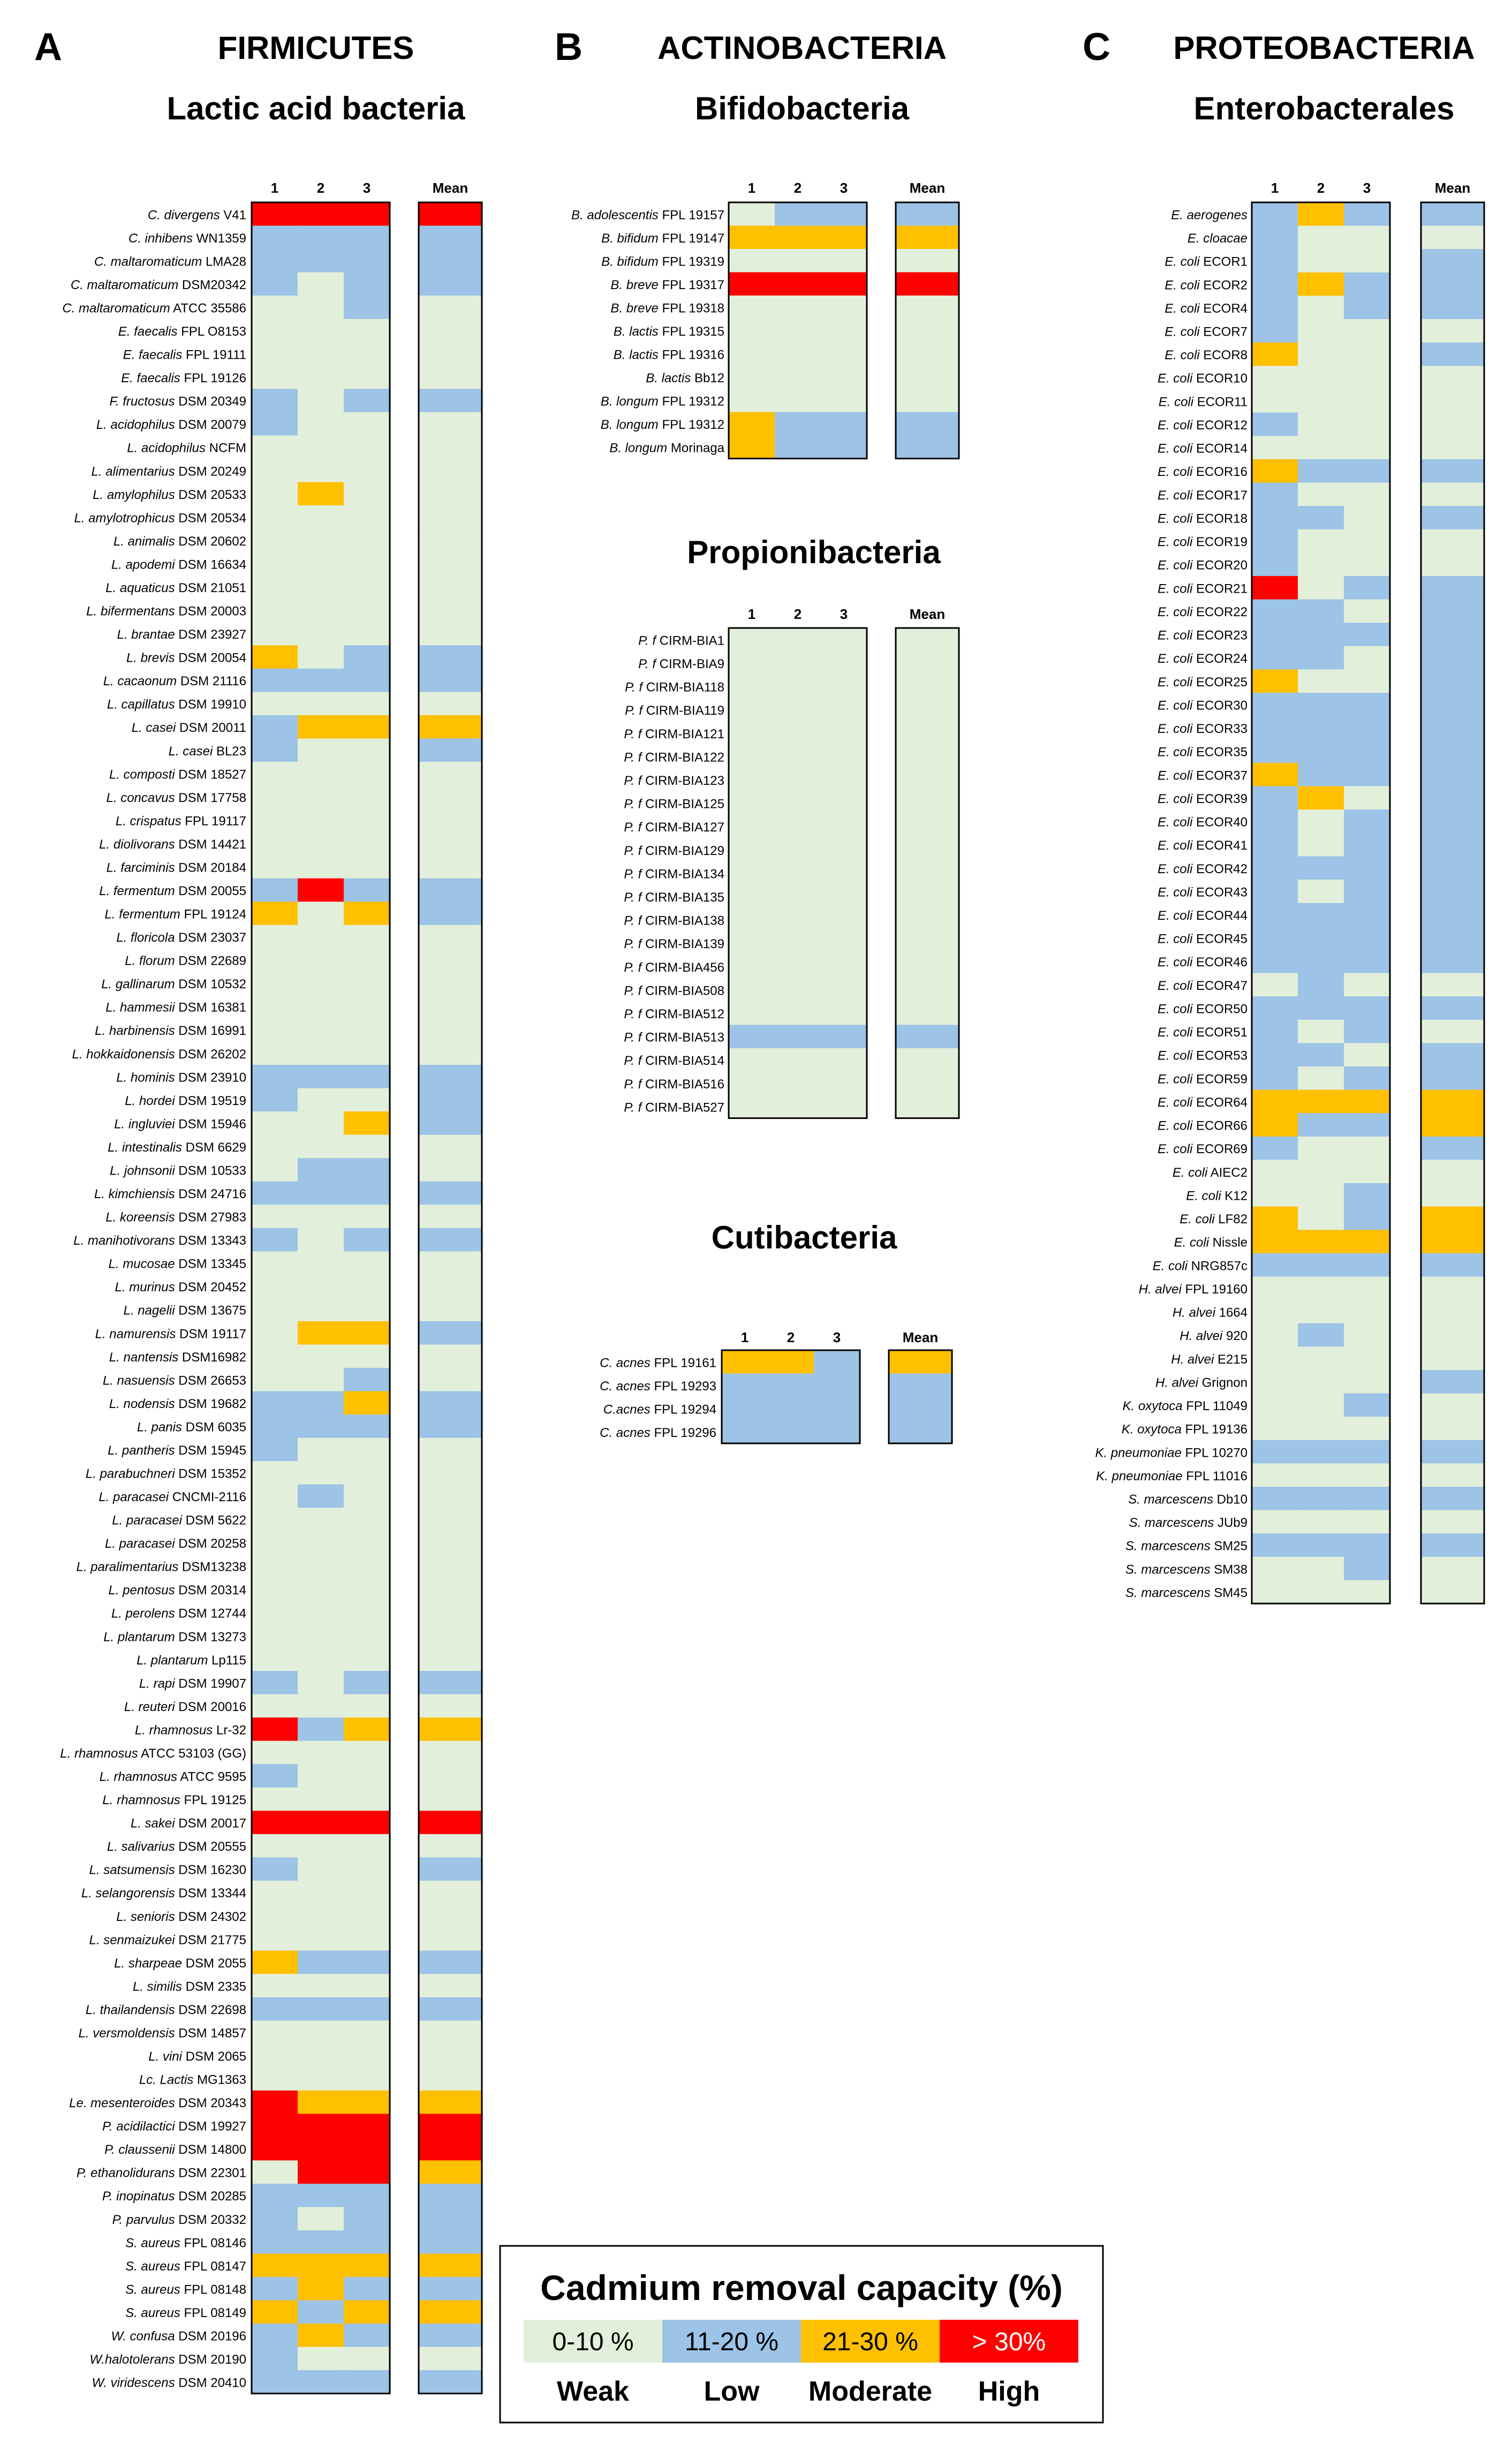 The height and width of the screenshot is (2437, 1512). What do you see at coordinates (685, 378) in the screenshot?
I see `row-label: B. lactis Bb12` at bounding box center [685, 378].